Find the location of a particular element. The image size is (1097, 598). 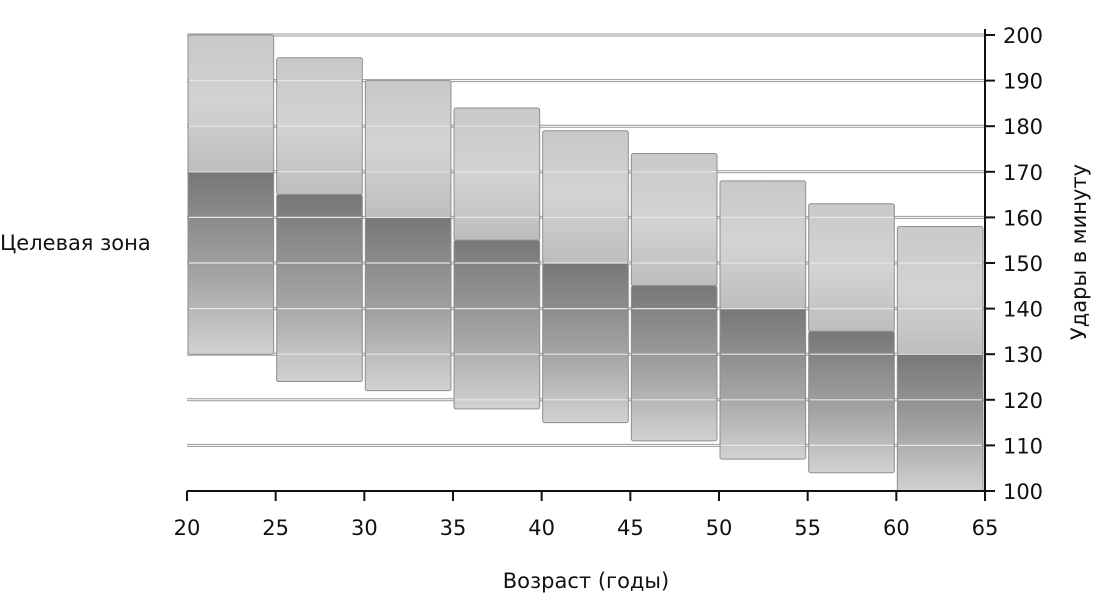

y-tick-label-150: 150 is located at coordinates (1023, 264).